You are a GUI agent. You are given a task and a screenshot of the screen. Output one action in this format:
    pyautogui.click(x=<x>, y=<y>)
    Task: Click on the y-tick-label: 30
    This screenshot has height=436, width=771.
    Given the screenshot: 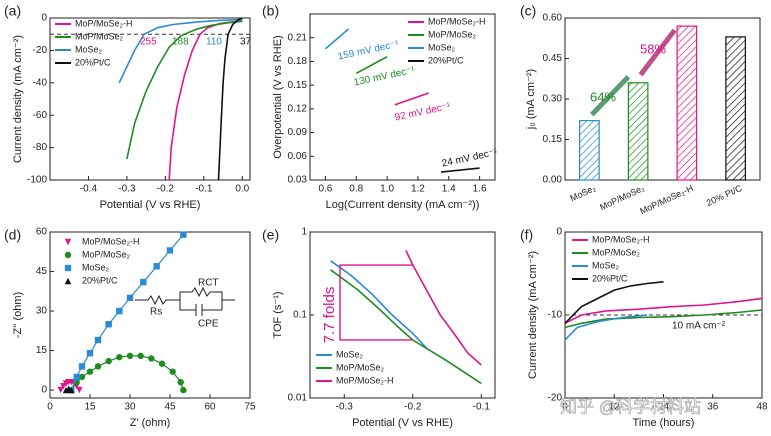 What is the action you would take?
    pyautogui.click(x=42, y=311)
    